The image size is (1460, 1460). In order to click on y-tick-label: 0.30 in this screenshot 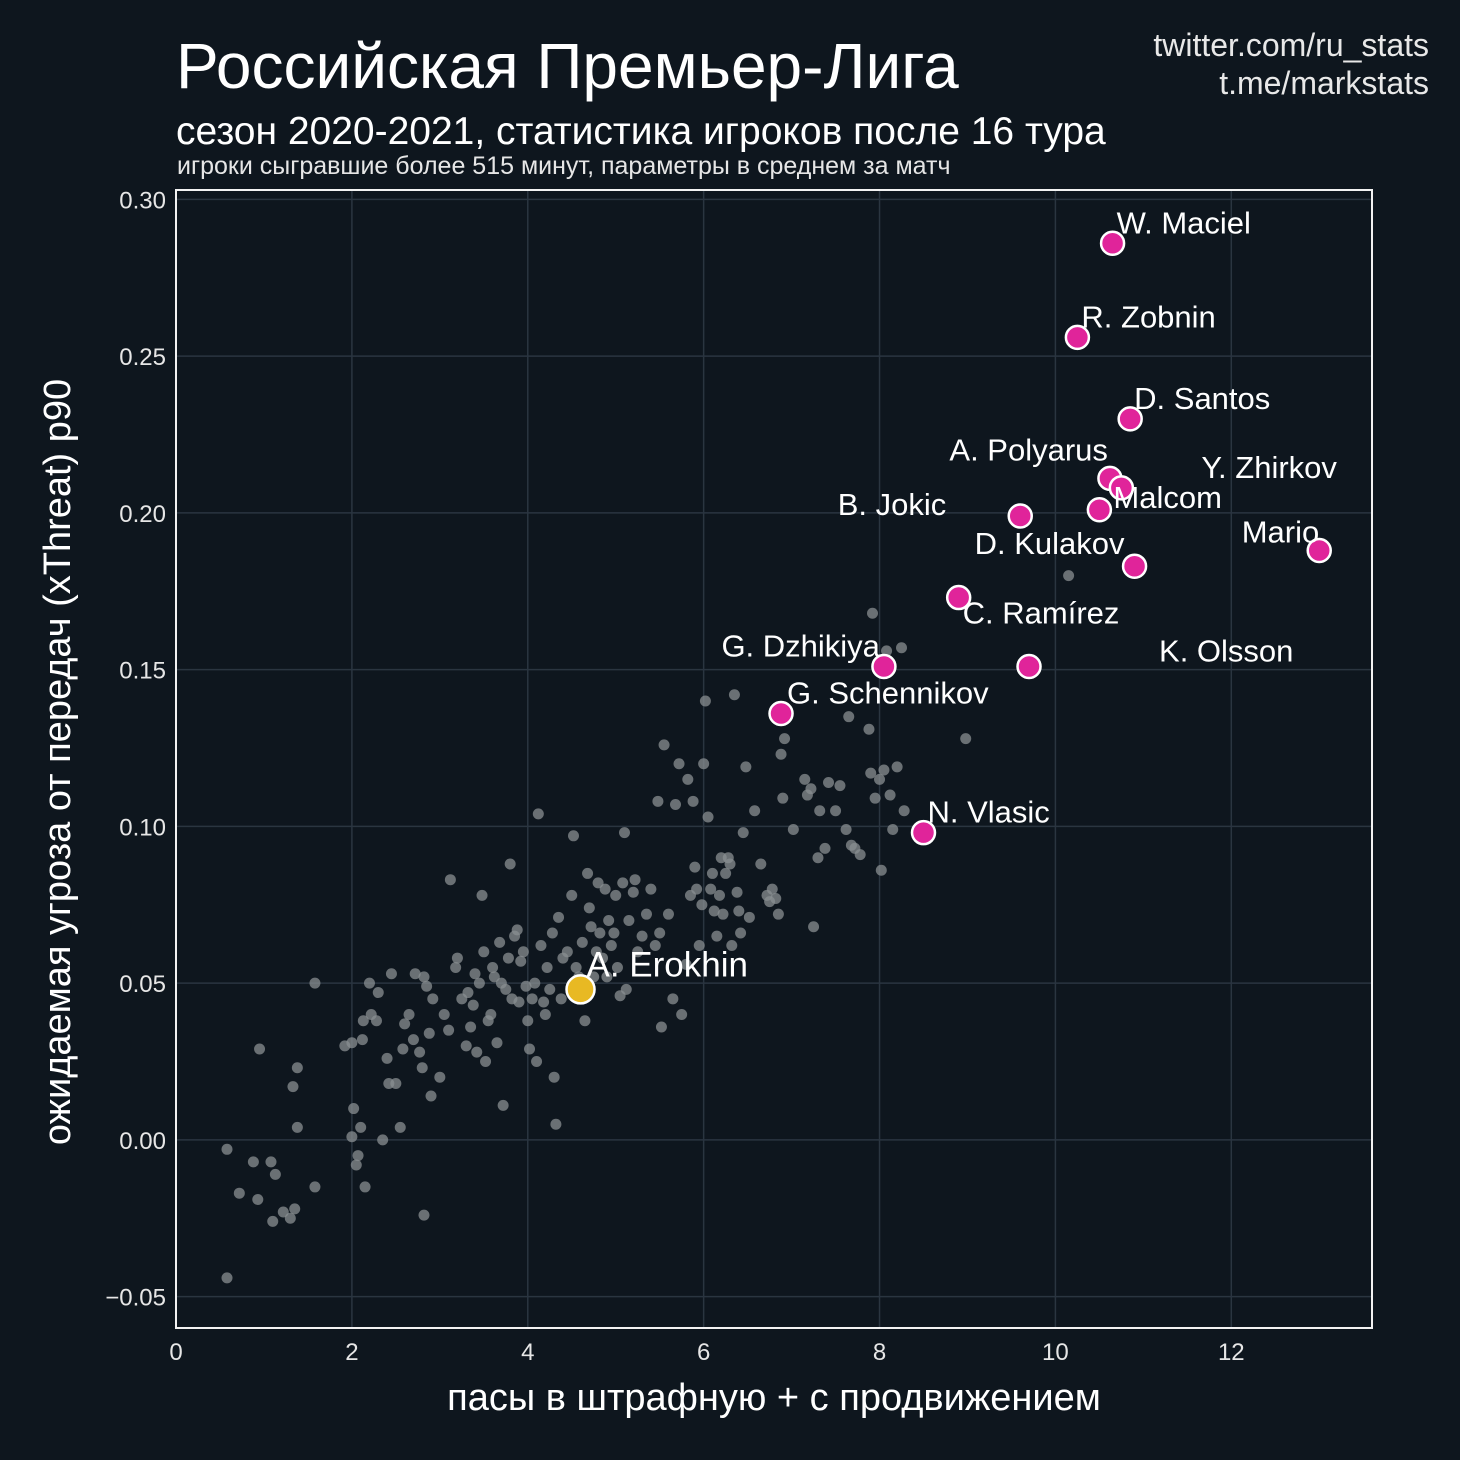, I will do `click(142, 200)`.